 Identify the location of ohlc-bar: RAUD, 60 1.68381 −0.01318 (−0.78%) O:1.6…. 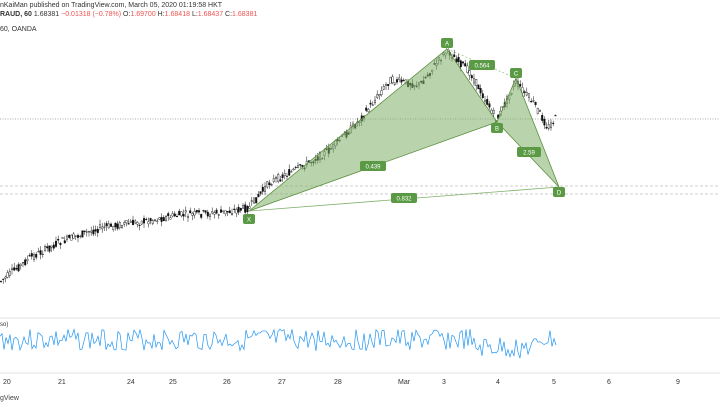
(128, 14).